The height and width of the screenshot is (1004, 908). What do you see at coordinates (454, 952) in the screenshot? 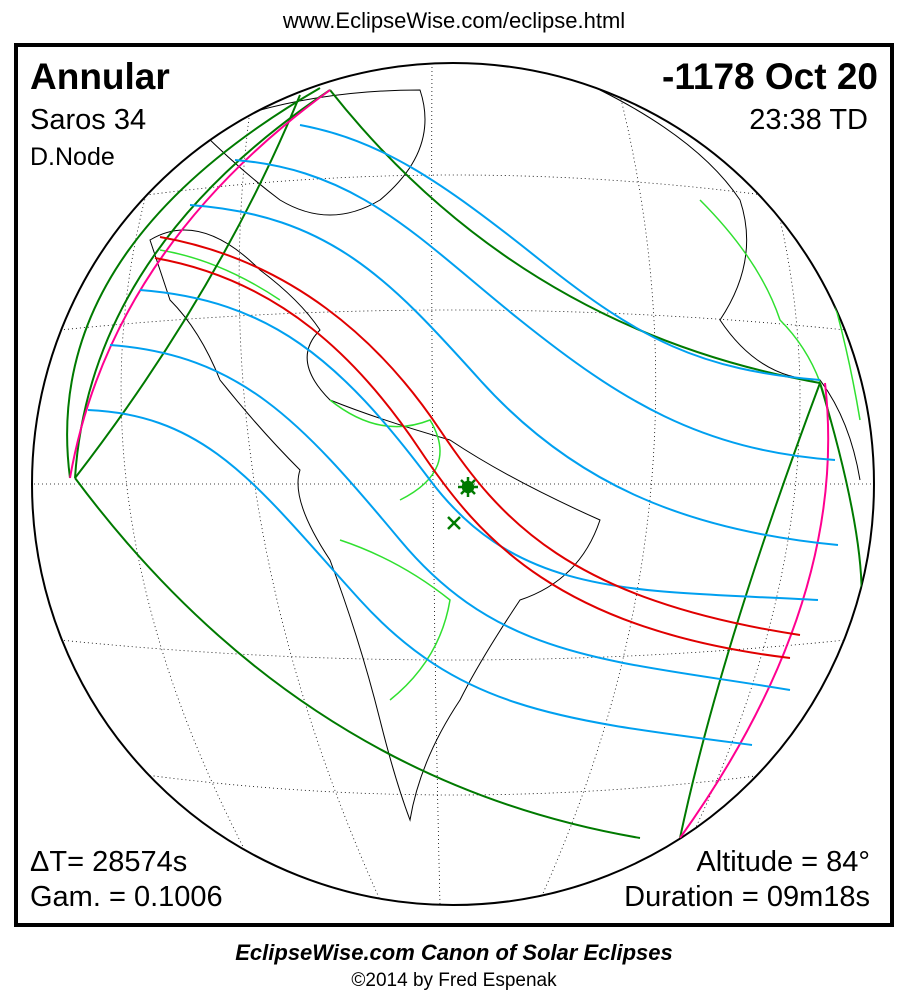
I see `footer-title: EclipseWise.com Canon of Solar Eclipses` at bounding box center [454, 952].